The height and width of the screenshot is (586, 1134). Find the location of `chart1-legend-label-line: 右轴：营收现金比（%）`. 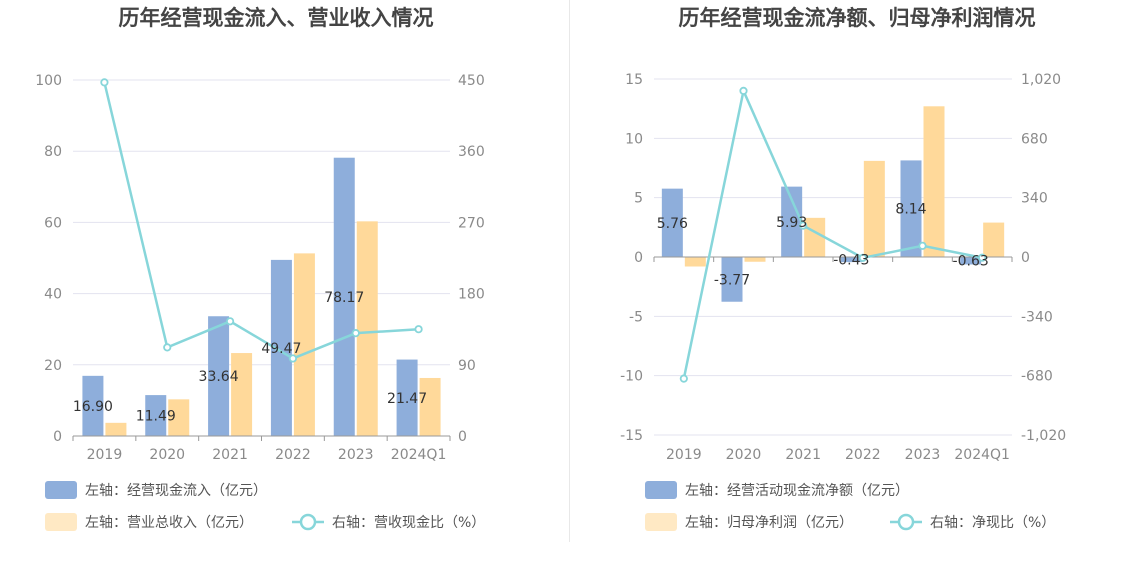

chart1-legend-label-line: 右轴：营收现金比（%） is located at coordinates (408, 523).